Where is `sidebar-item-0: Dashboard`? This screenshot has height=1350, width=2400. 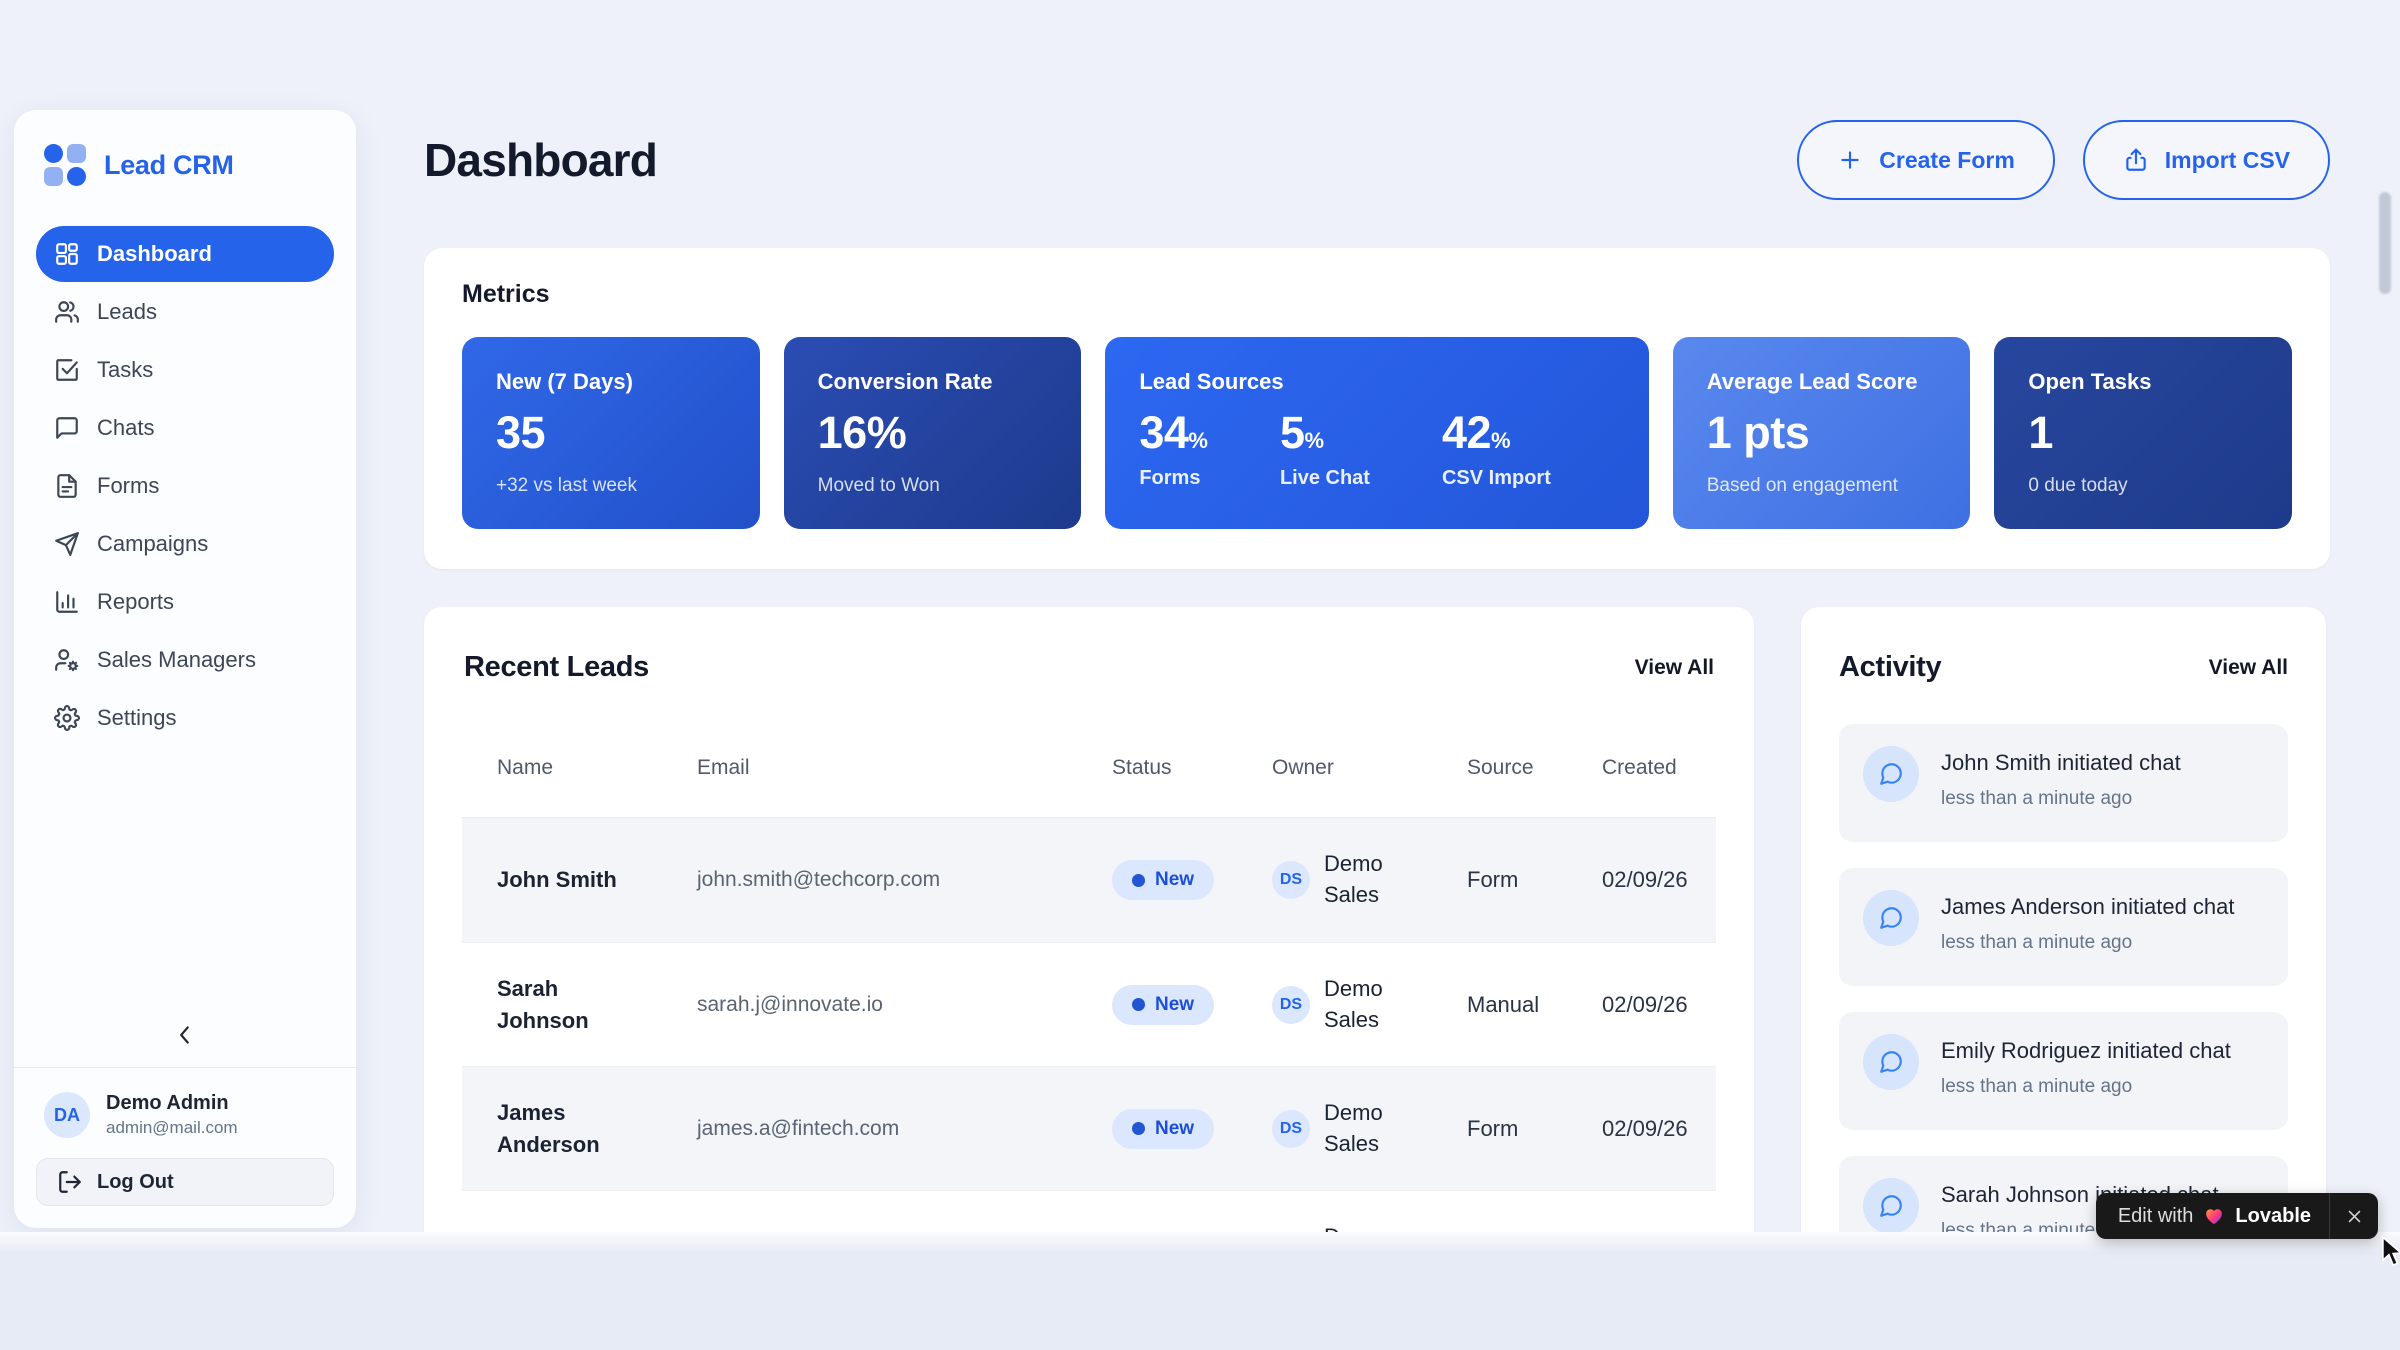
sidebar-item-0: Dashboard is located at coordinates (185, 254).